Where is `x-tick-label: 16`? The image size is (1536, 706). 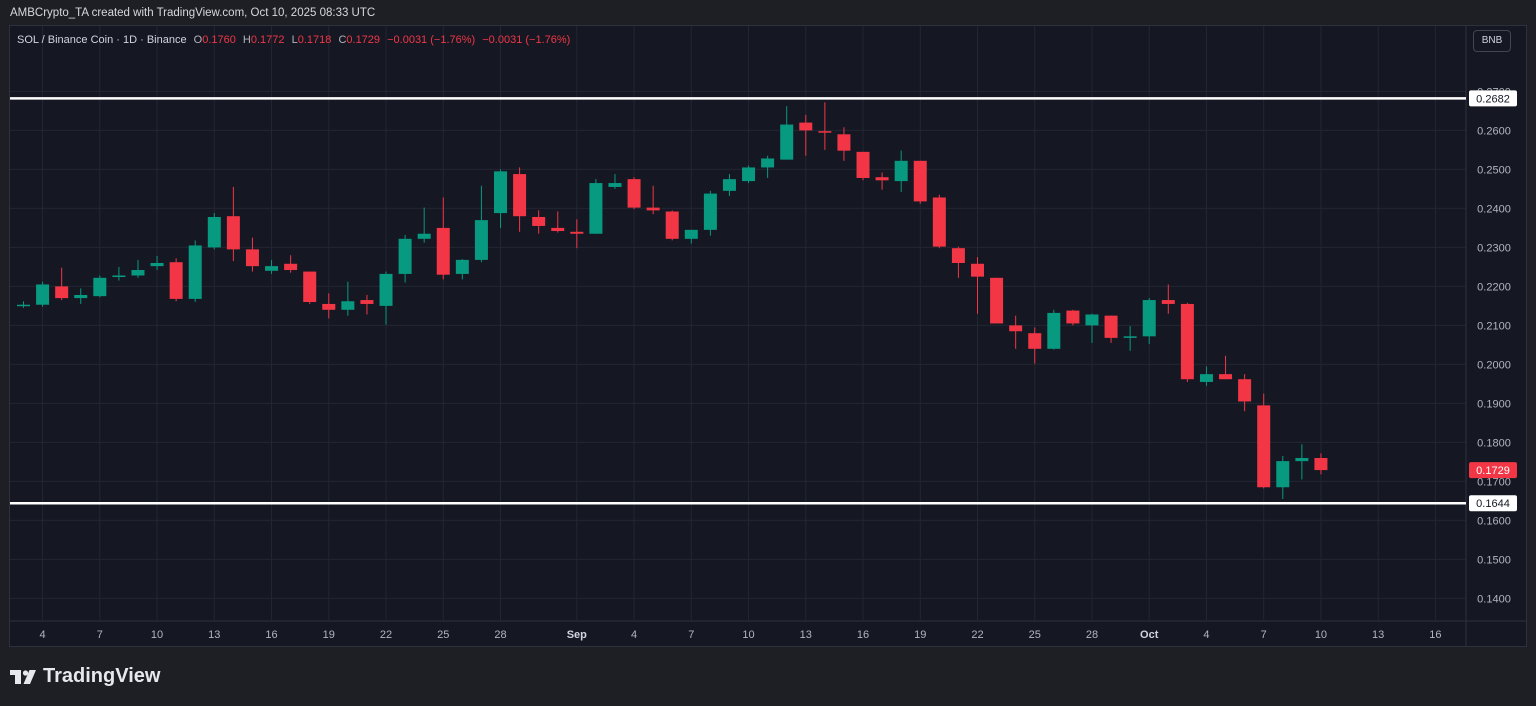 x-tick-label: 16 is located at coordinates (271, 635).